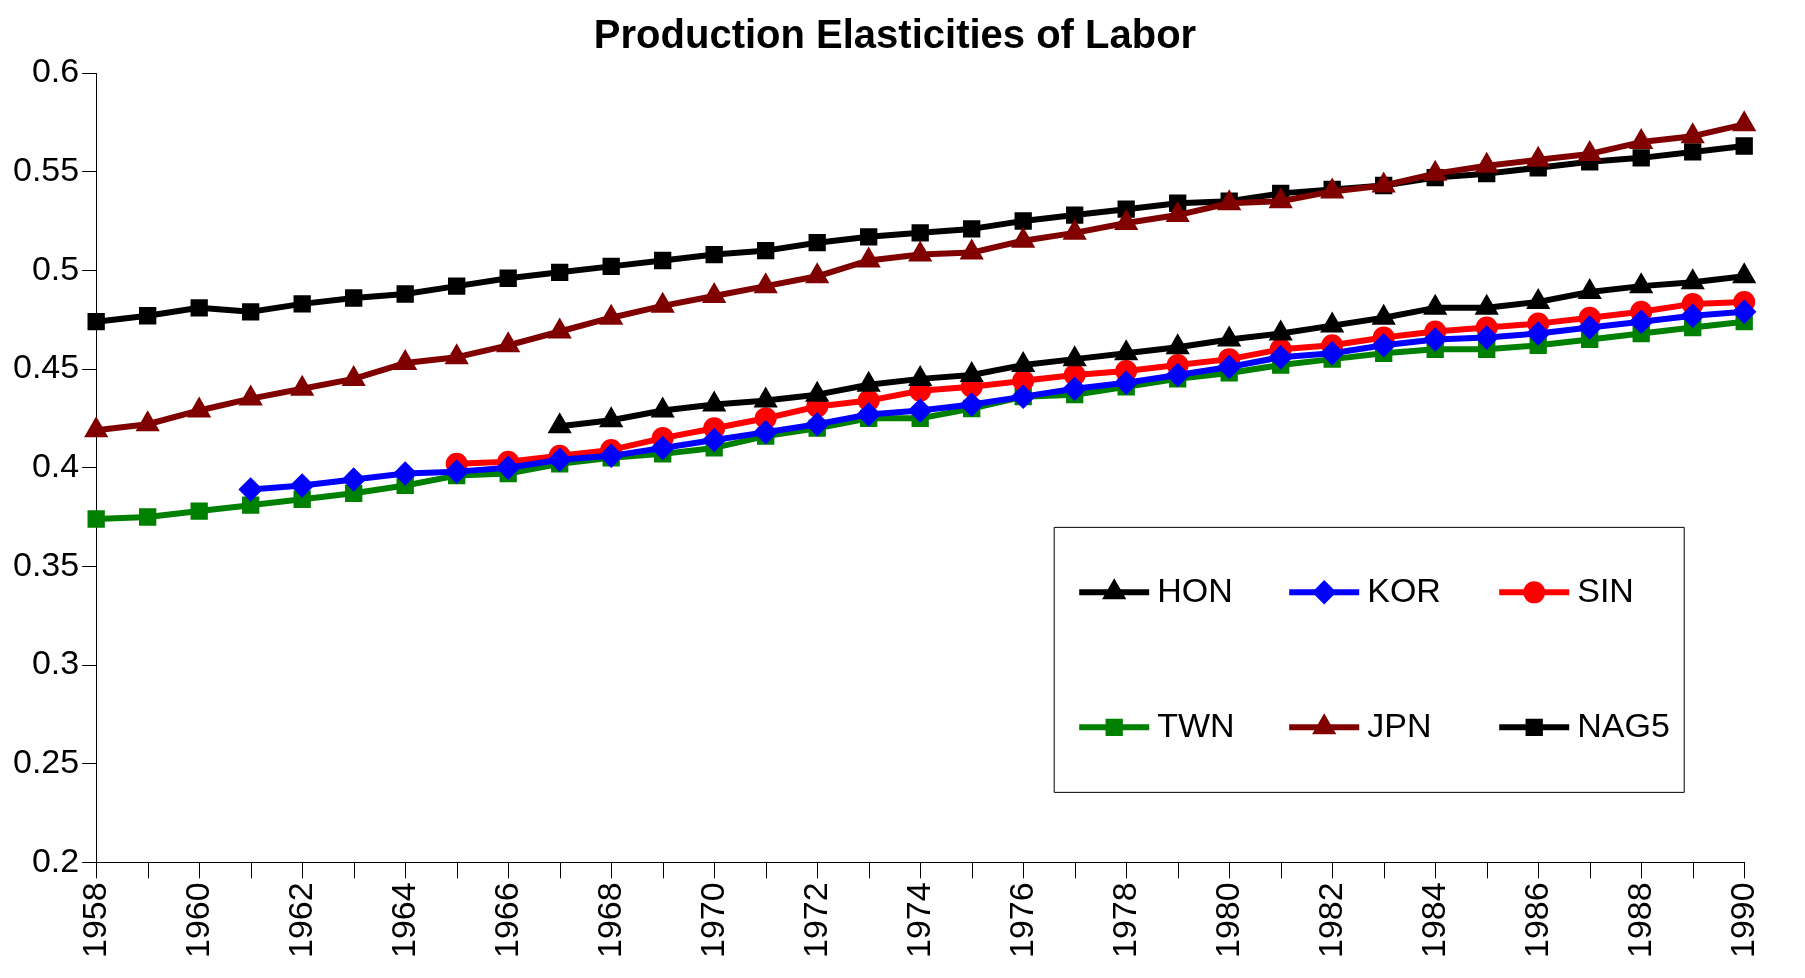 Image resolution: width=1805 pixels, height=978 pixels. What do you see at coordinates (505, 920) in the screenshot?
I see `x-tick-label: 1966` at bounding box center [505, 920].